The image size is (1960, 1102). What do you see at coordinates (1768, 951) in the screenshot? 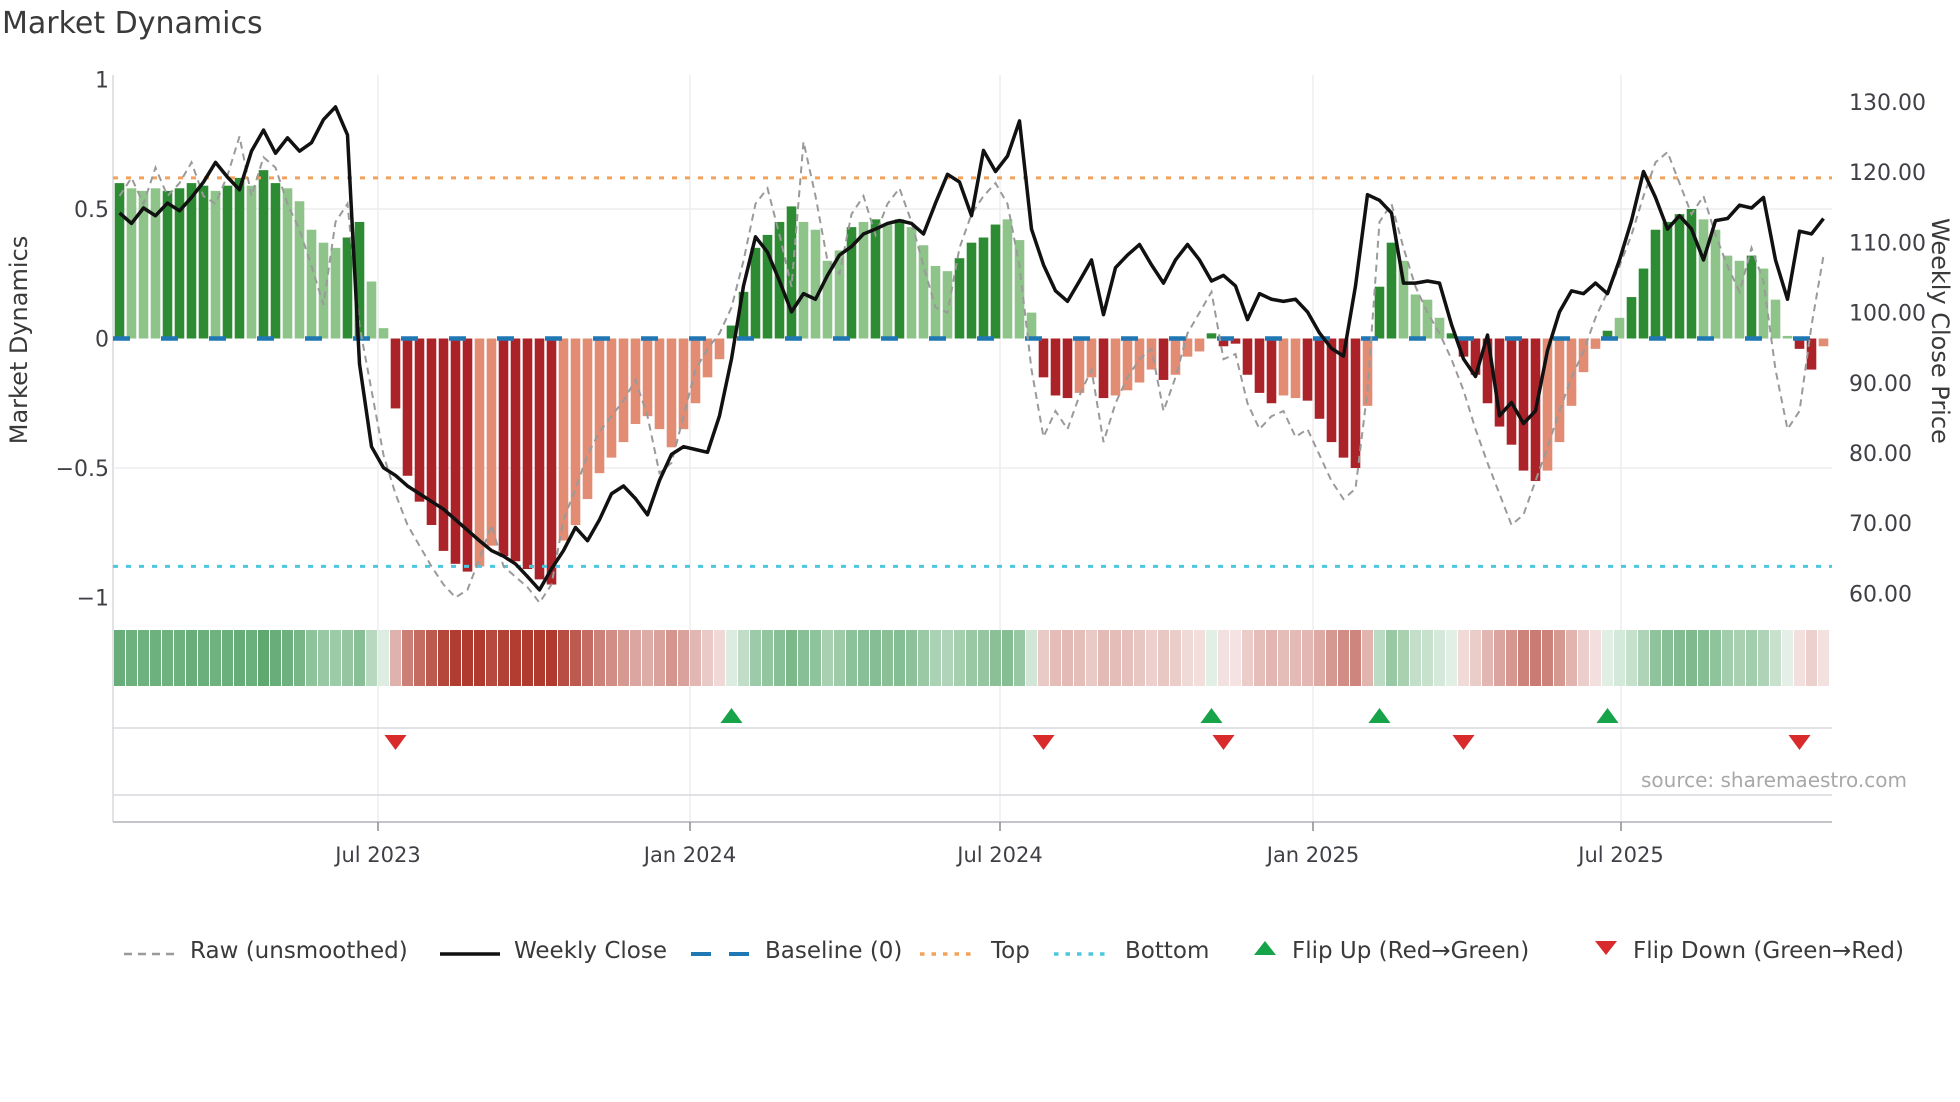
I see `legend-label-flip-down: Flip Down (Green→Red)` at bounding box center [1768, 951].